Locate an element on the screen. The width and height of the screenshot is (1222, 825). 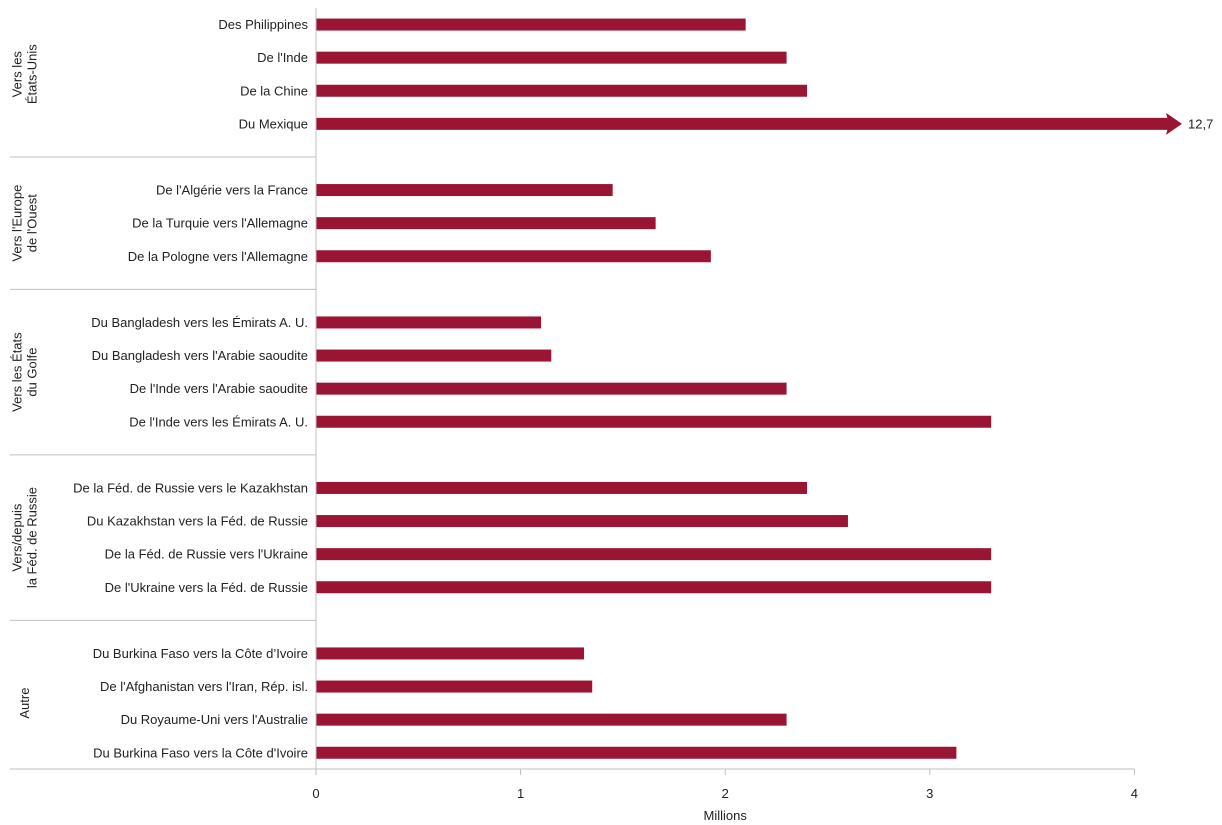
category-label: Du Bangladesh vers les Émirats A. U. is located at coordinates (199, 322).